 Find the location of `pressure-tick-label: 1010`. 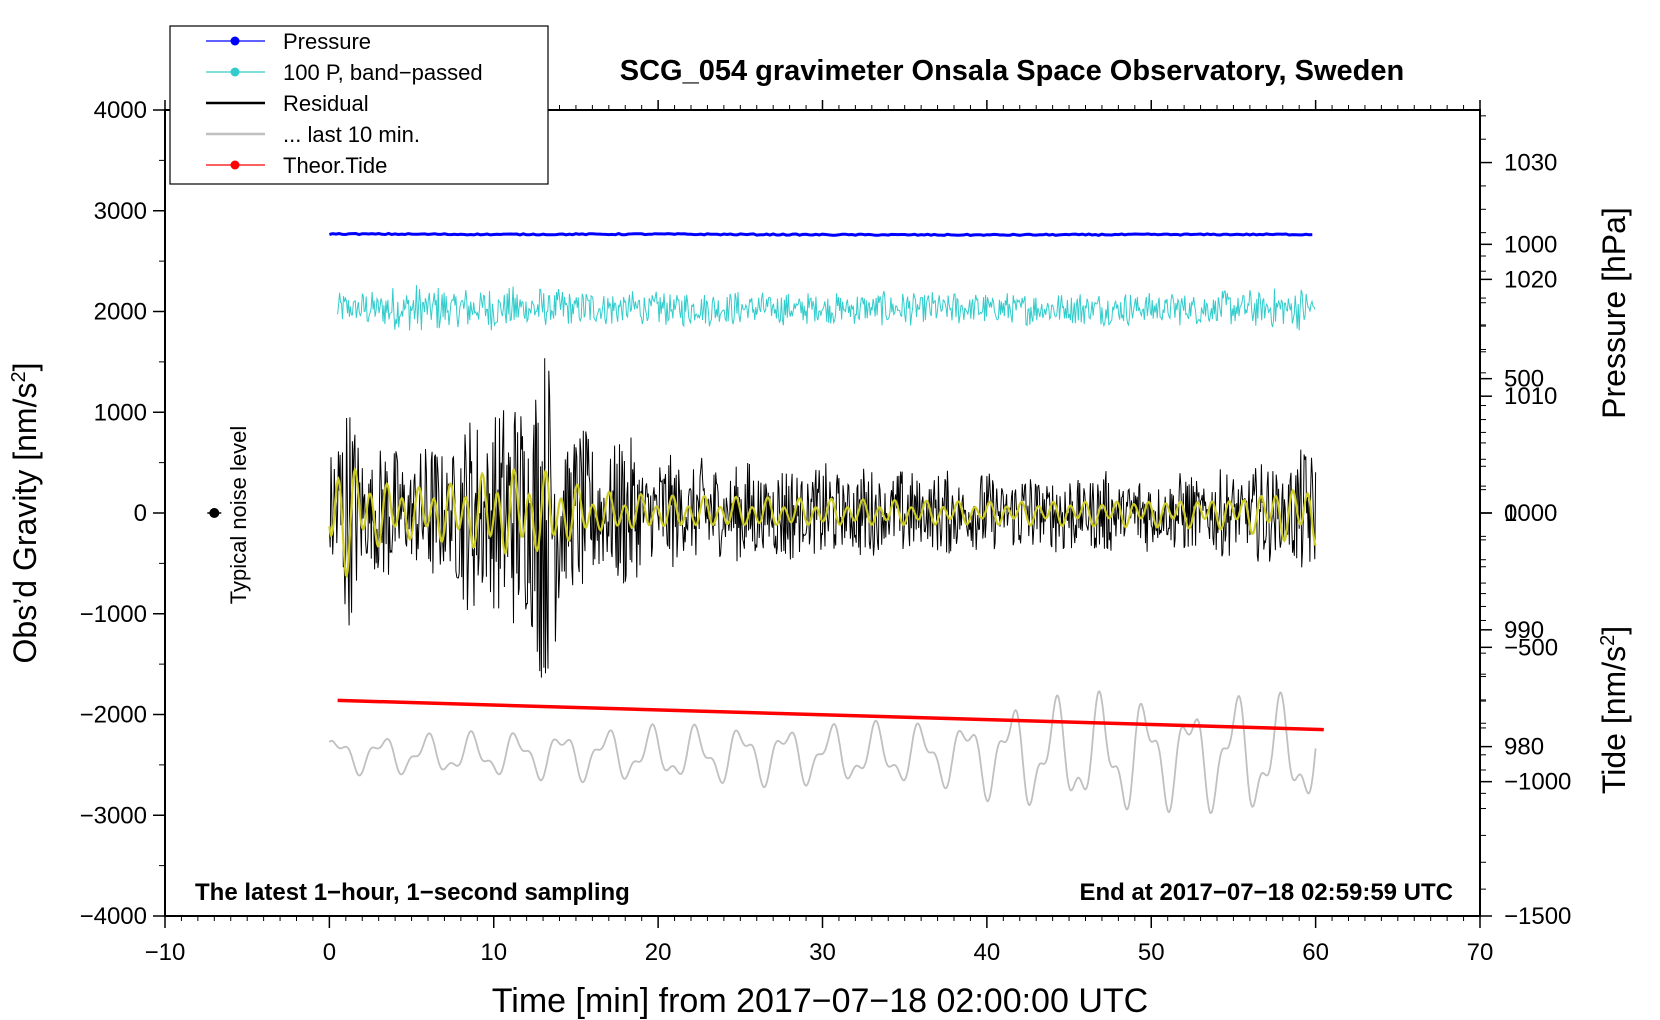

pressure-tick-label: 1010 is located at coordinates (1530, 396).